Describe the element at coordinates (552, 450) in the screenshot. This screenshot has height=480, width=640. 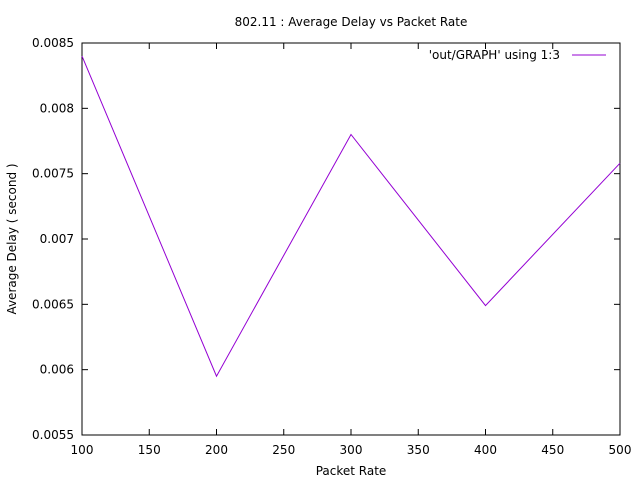
I see `x-tick-label: 450` at that location.